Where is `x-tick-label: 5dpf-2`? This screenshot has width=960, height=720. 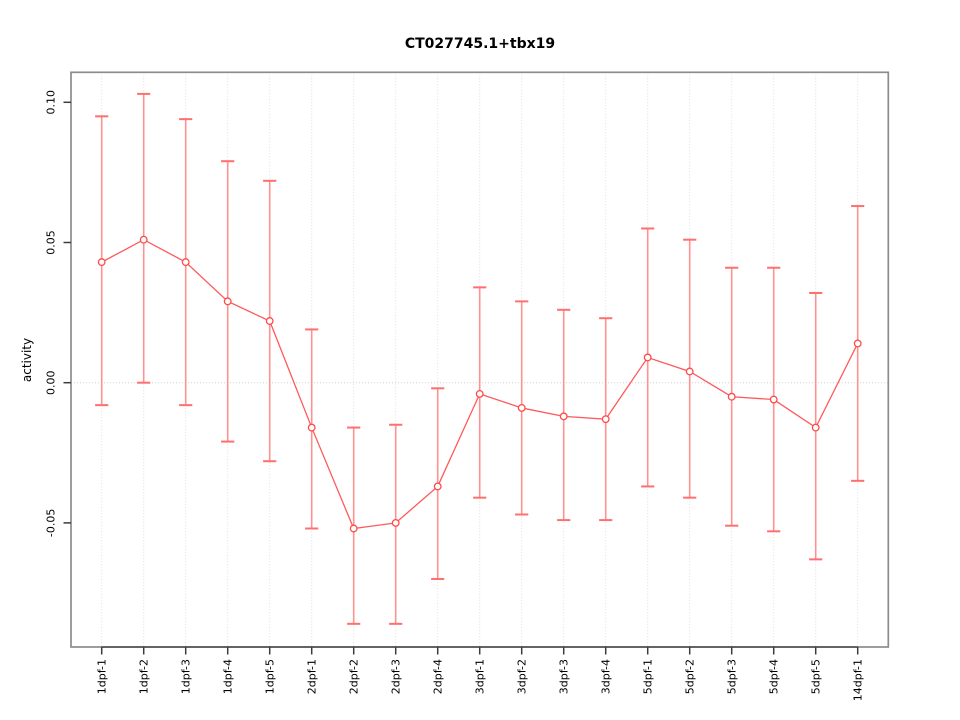 x-tick-label: 5dpf-2 is located at coordinates (690, 676).